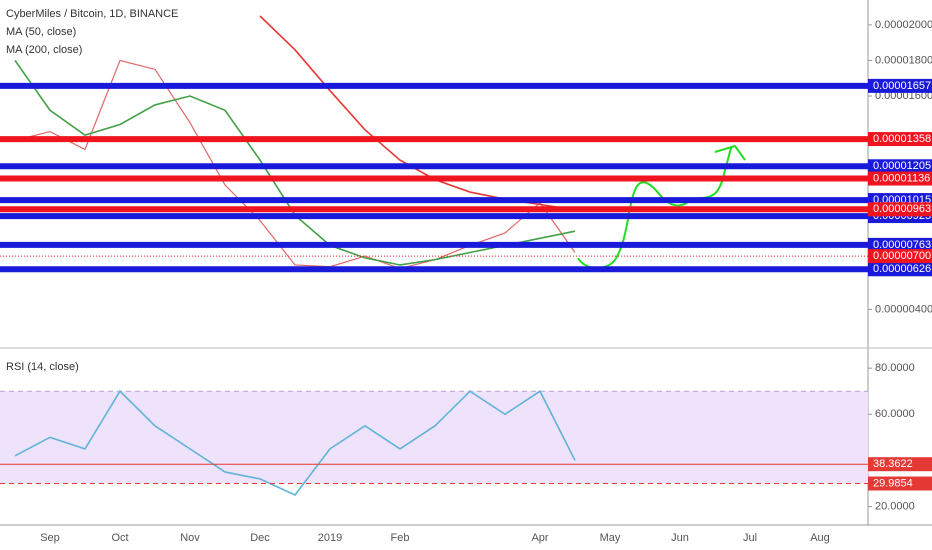 Image resolution: width=932 pixels, height=550 pixels. I want to click on x-tick-label: Nov, so click(190, 538).